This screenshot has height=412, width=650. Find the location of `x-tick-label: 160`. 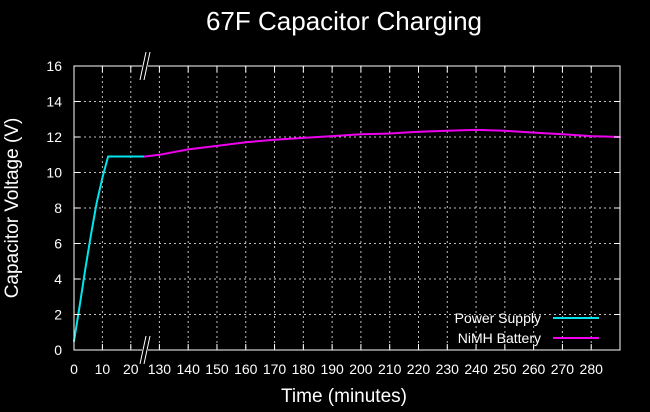

x-tick-label: 160 is located at coordinates (246, 369).